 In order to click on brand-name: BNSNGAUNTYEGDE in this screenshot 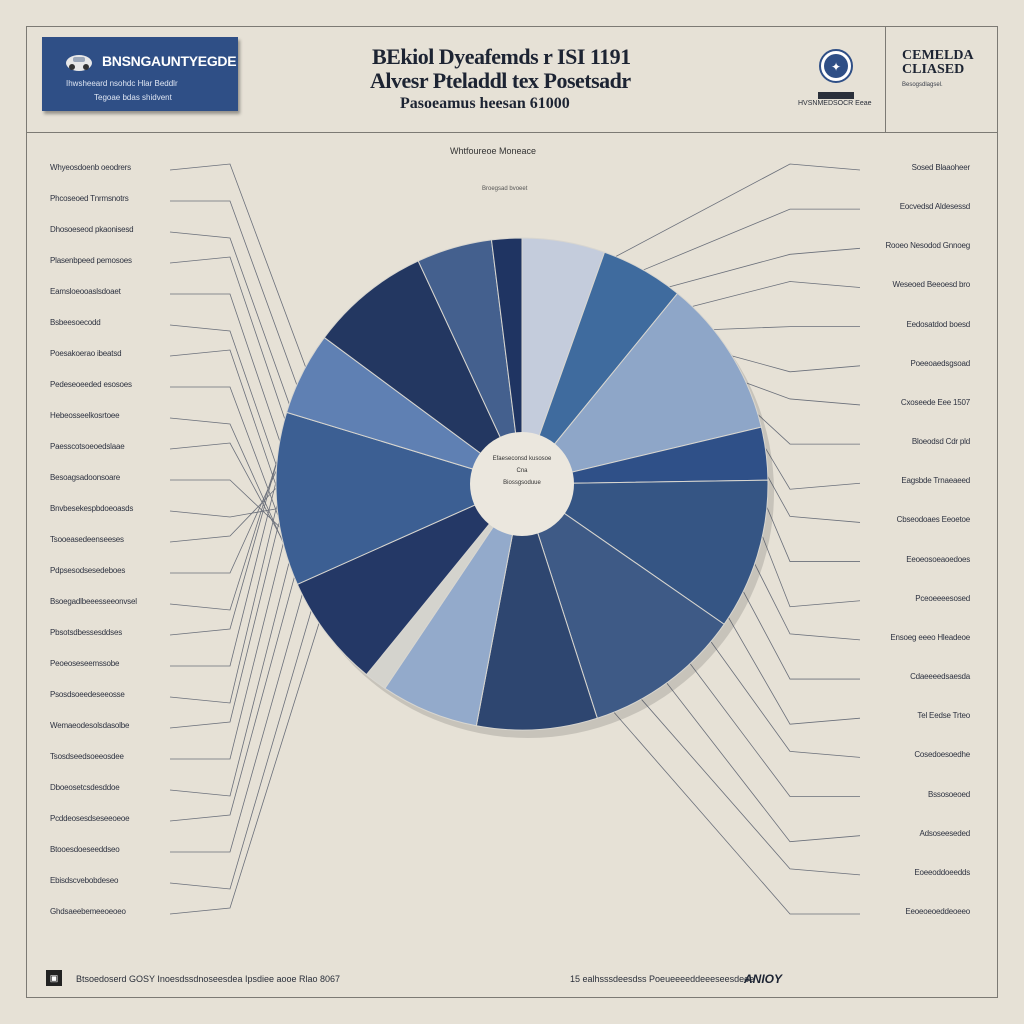, I will do `click(169, 61)`.